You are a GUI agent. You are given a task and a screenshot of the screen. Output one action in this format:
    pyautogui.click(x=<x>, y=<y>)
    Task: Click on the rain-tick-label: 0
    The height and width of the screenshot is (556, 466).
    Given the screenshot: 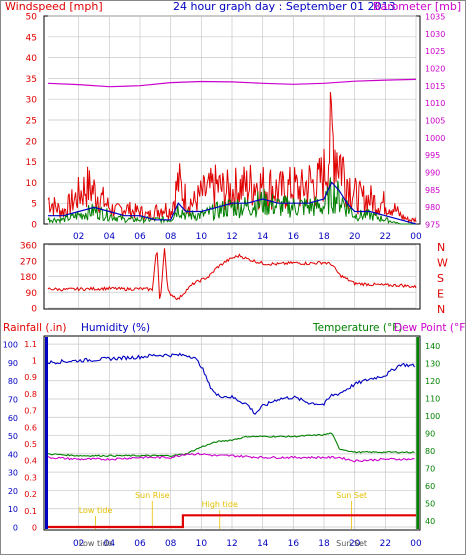 What is the action you would take?
    pyautogui.click(x=34, y=528)
    